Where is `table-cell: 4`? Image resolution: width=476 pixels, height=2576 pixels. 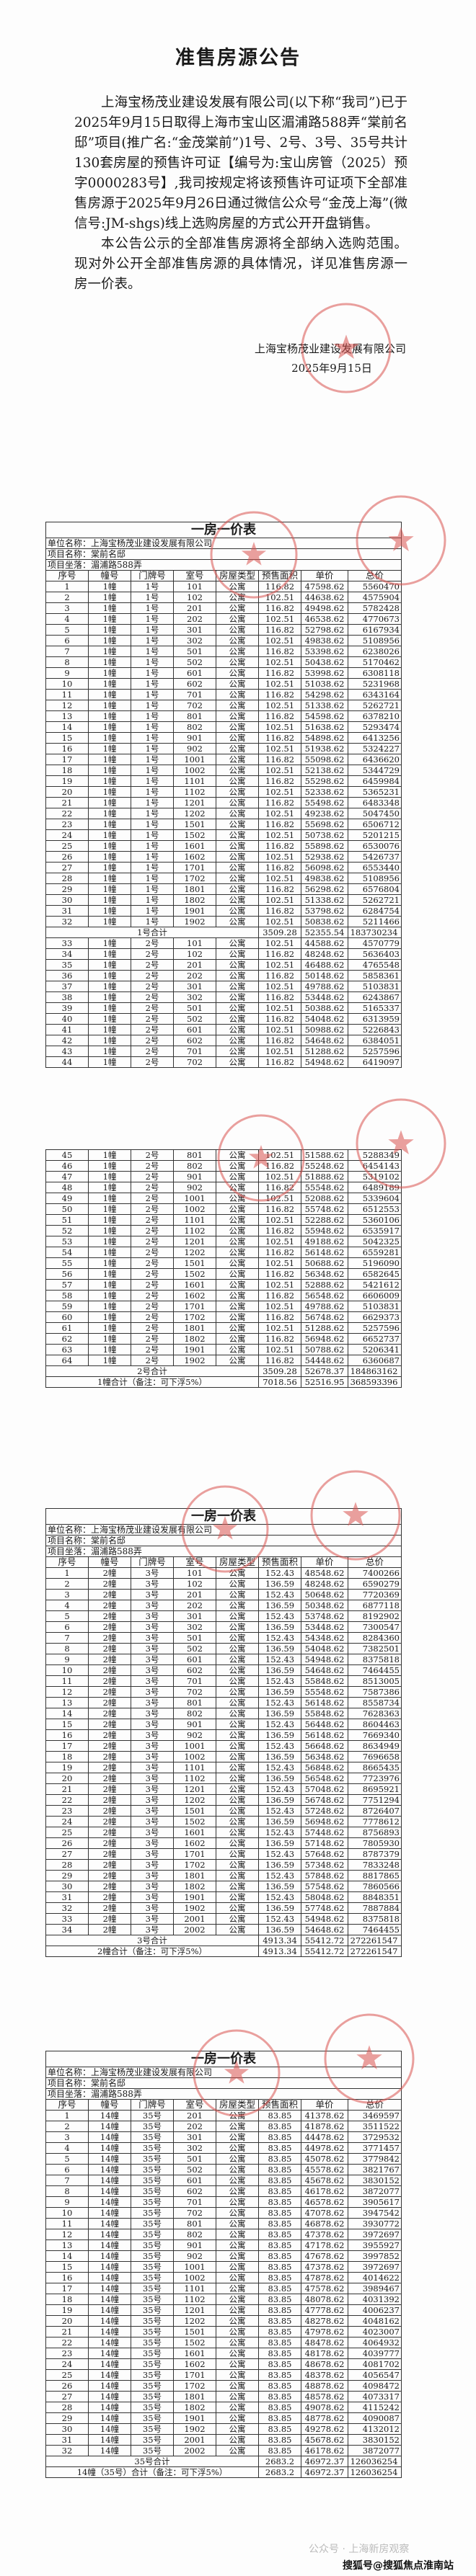
table-cell: 4 is located at coordinates (67, 2148).